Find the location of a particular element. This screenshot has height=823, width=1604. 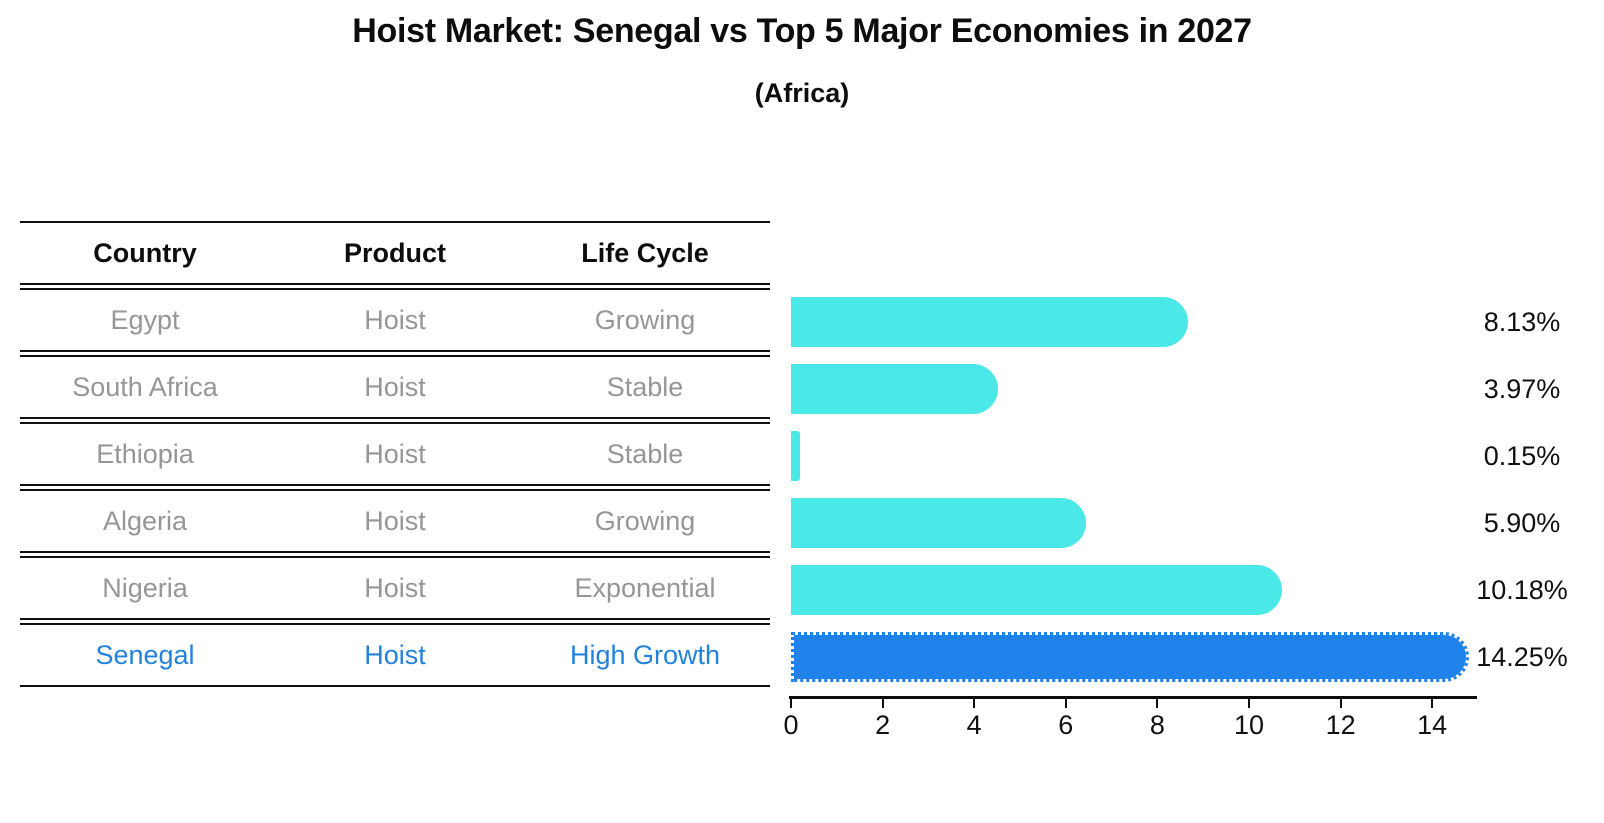

x-axis-tick-label: 12 is located at coordinates (1340, 725).